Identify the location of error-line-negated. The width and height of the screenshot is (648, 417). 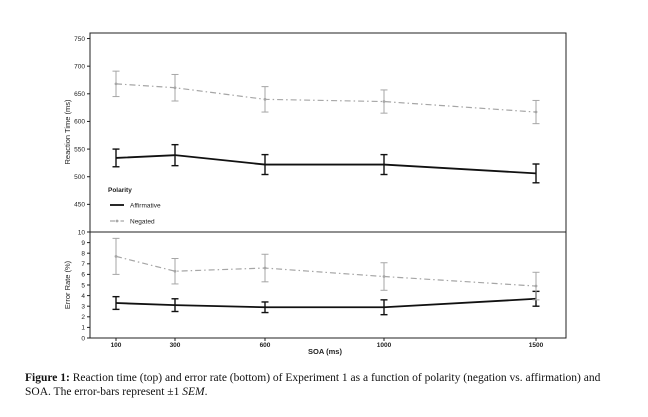
(326, 271).